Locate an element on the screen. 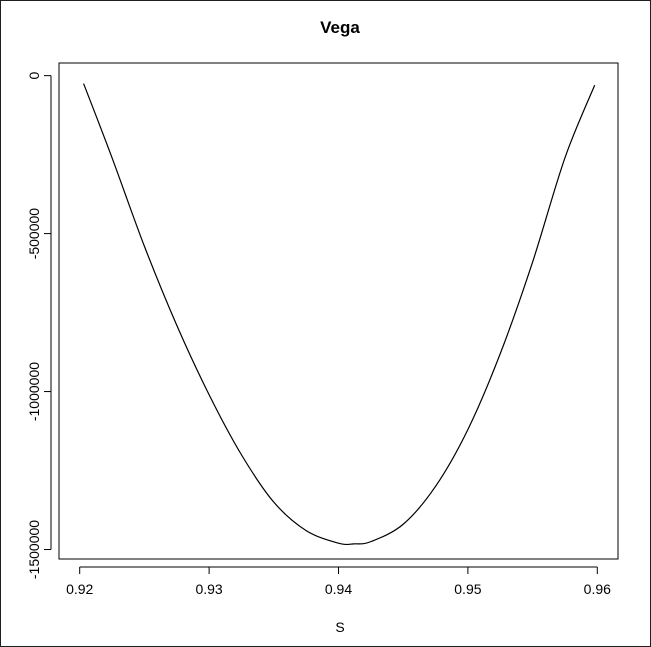 The width and height of the screenshot is (651, 647). x-tick-label: 0.94 is located at coordinates (338, 589).